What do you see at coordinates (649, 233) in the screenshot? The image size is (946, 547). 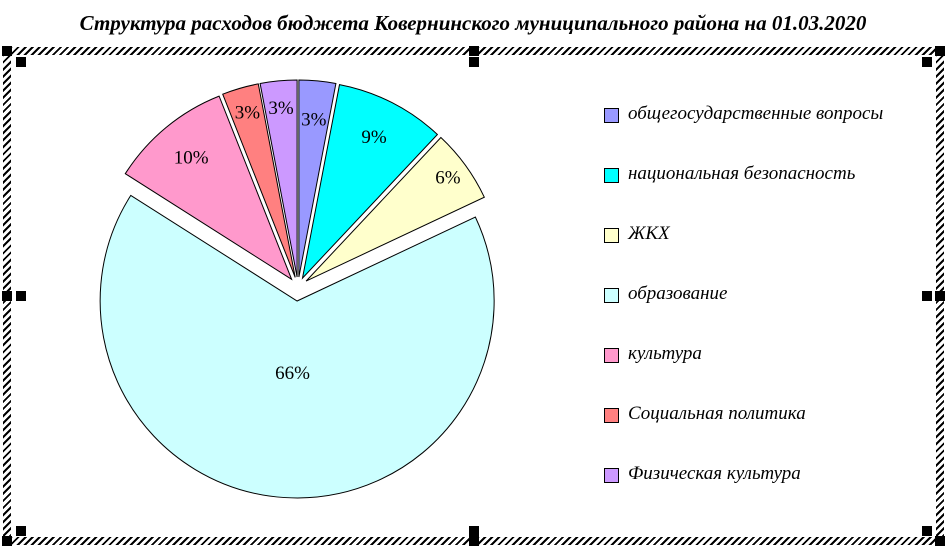 I see `legend-label: ЖКХ` at bounding box center [649, 233].